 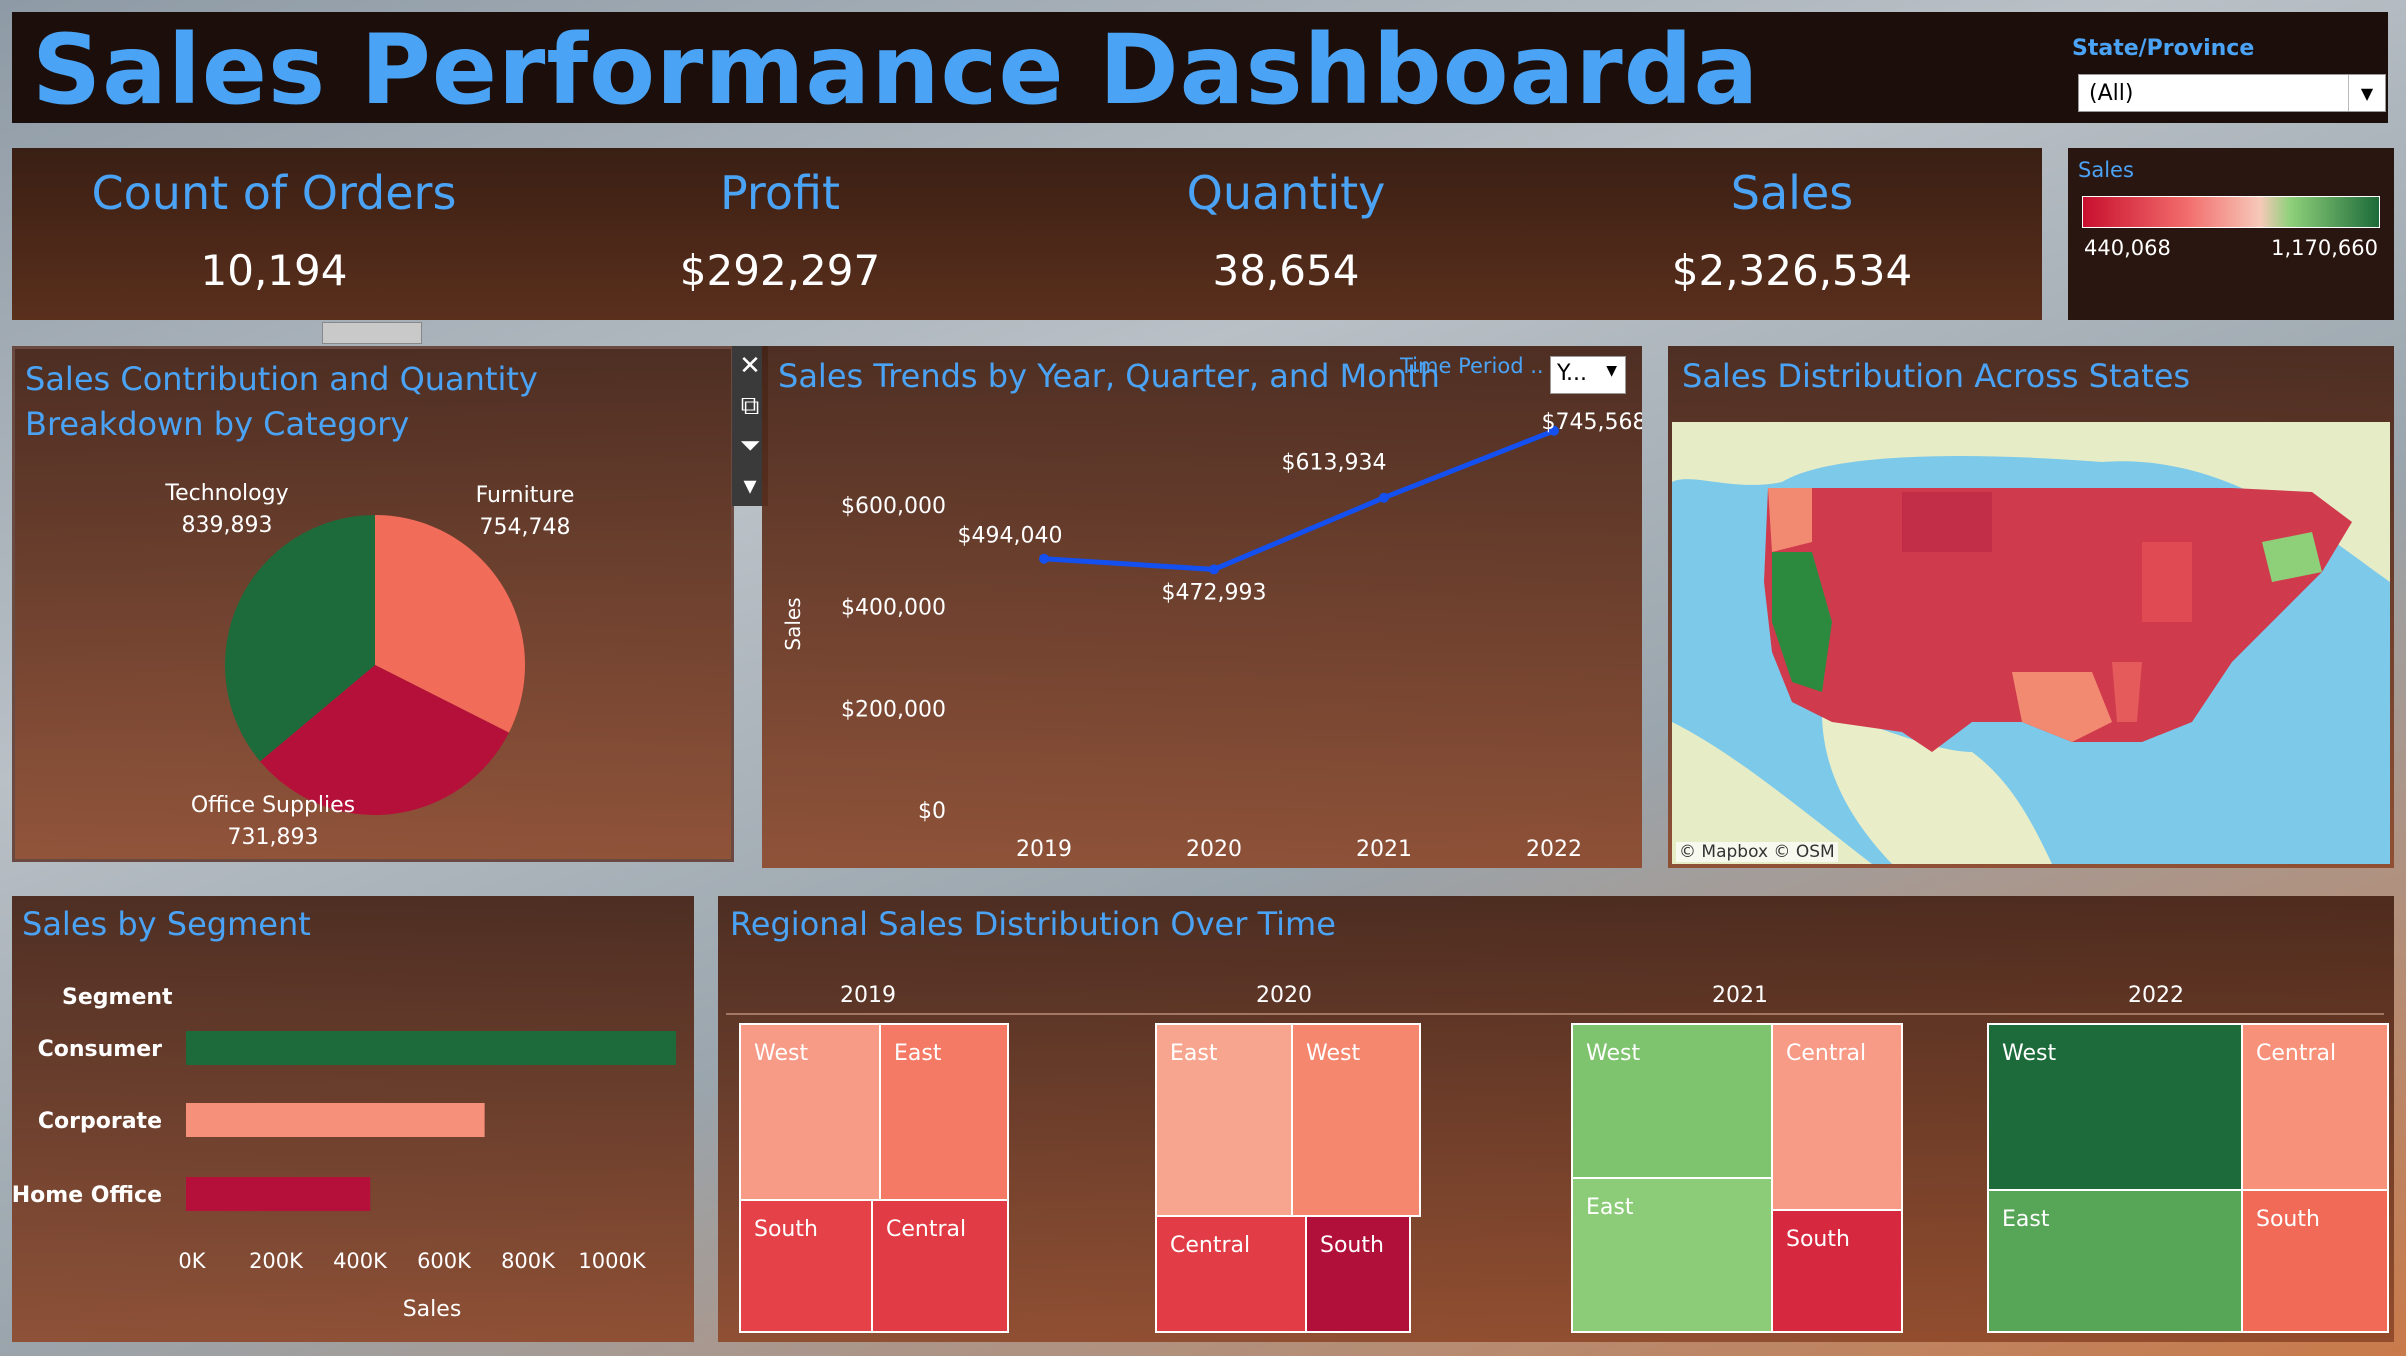 I want to click on treemap-year-label: 2022, so click(x=2156, y=995).